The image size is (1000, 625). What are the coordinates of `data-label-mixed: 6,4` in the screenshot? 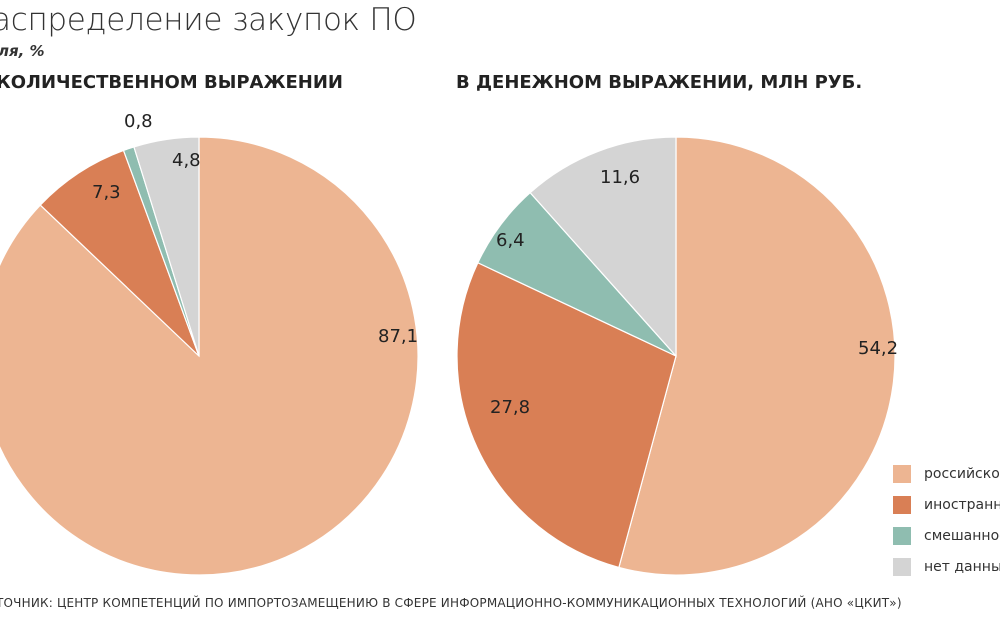 It's located at (510, 240).